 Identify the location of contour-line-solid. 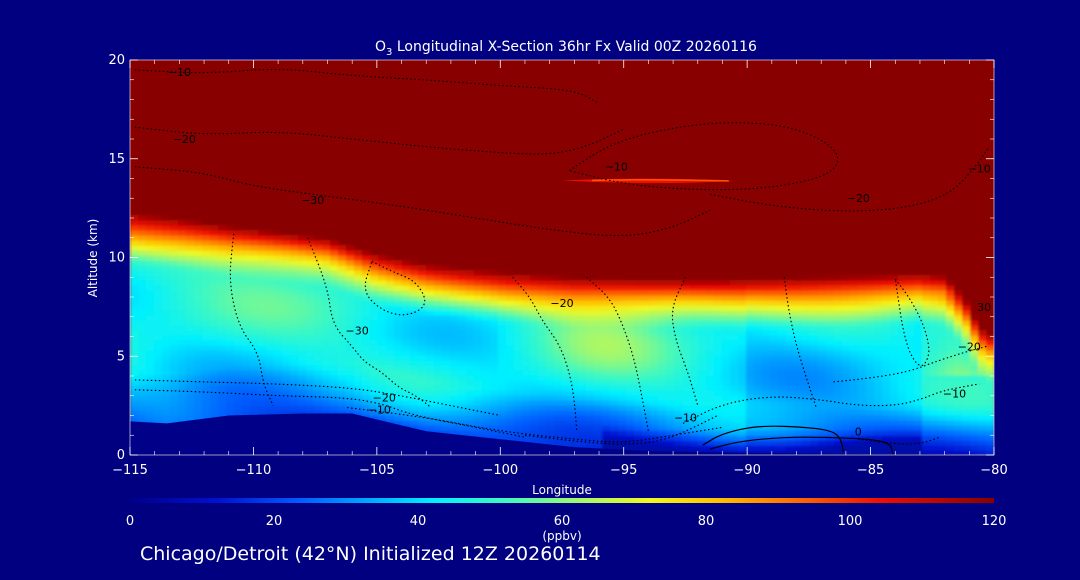
(801, 445).